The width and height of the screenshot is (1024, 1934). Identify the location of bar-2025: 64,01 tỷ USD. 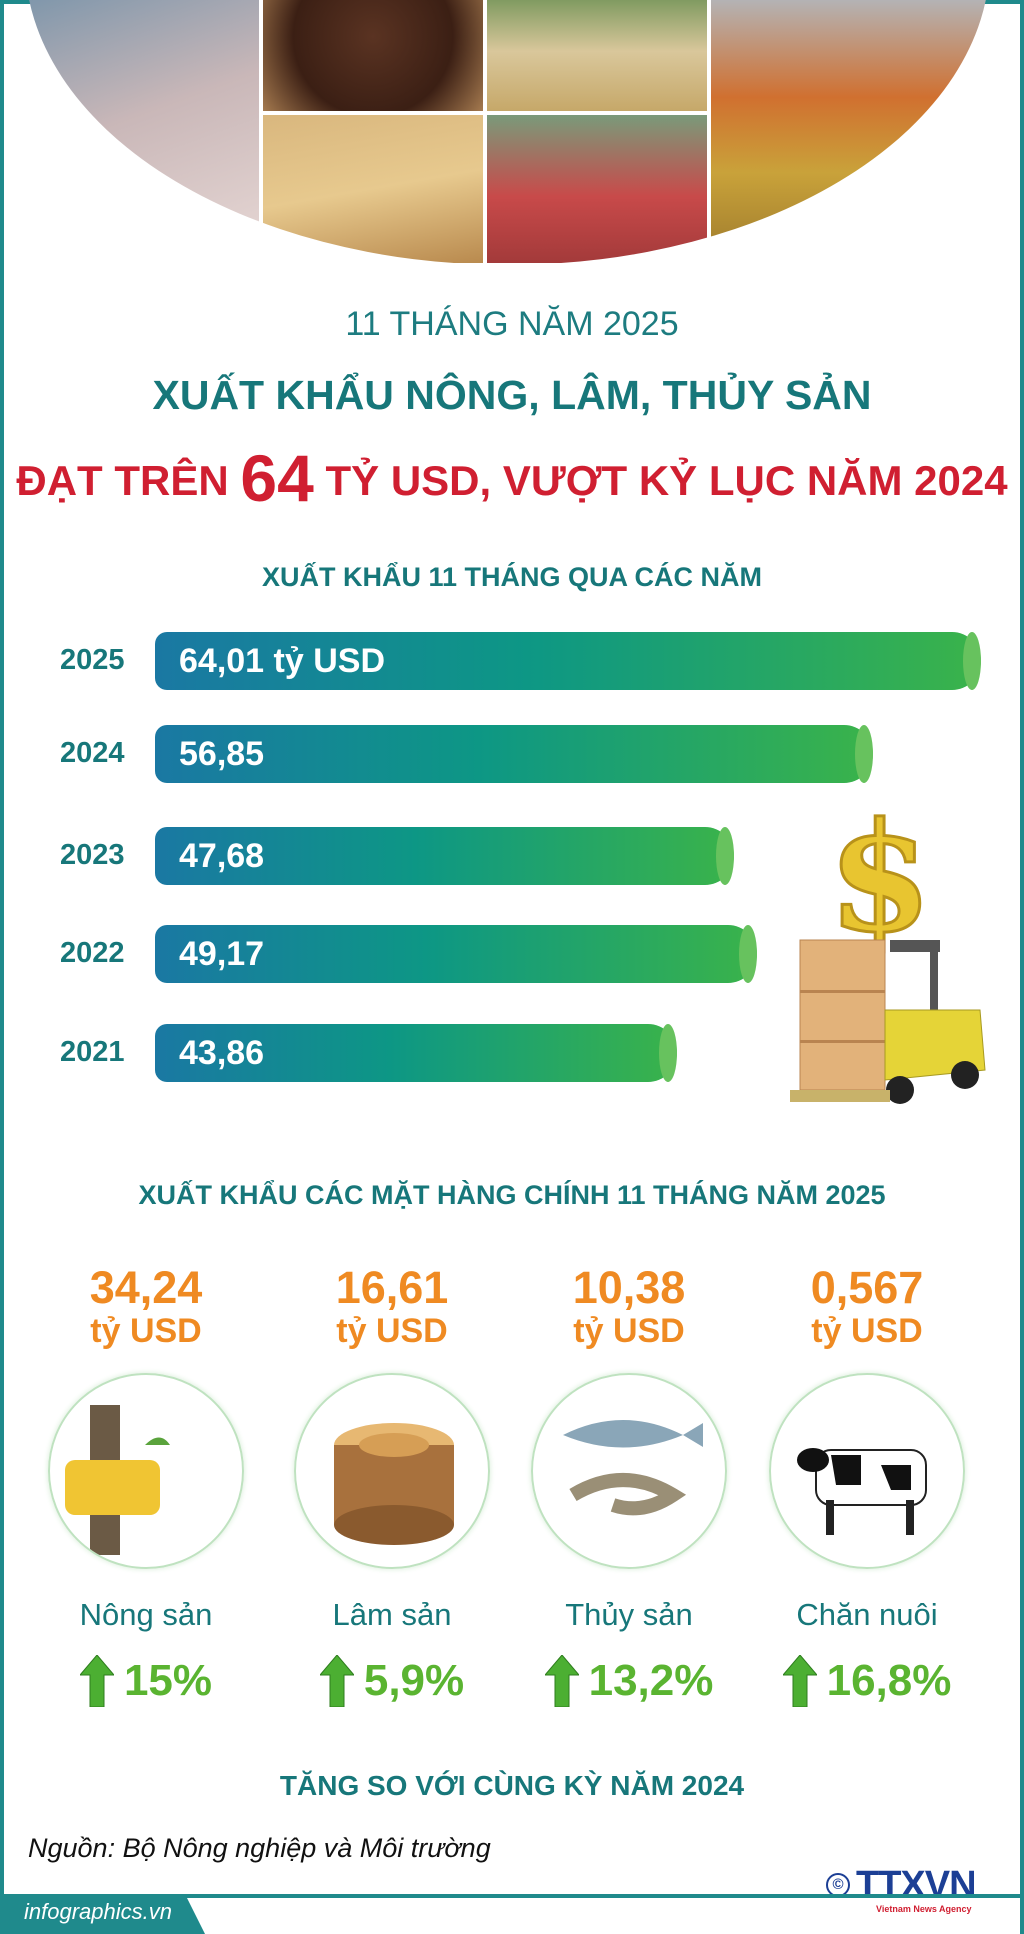
(568, 661).